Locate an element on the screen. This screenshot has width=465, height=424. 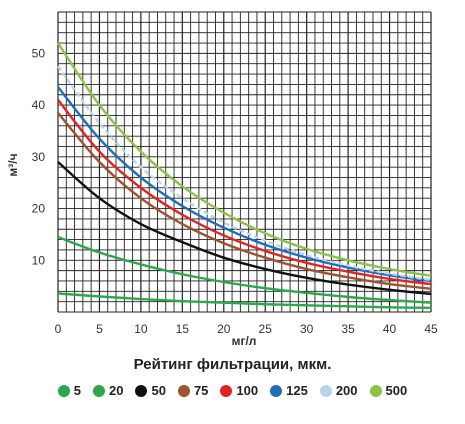
y-tick-label: 20 is located at coordinates (39, 209).